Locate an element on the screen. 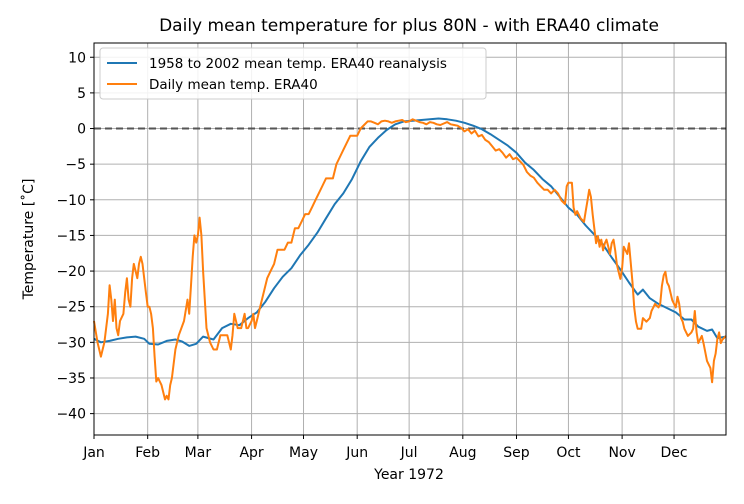 The width and height of the screenshot is (744, 504). y-tick-label: −40 is located at coordinates (71, 415).